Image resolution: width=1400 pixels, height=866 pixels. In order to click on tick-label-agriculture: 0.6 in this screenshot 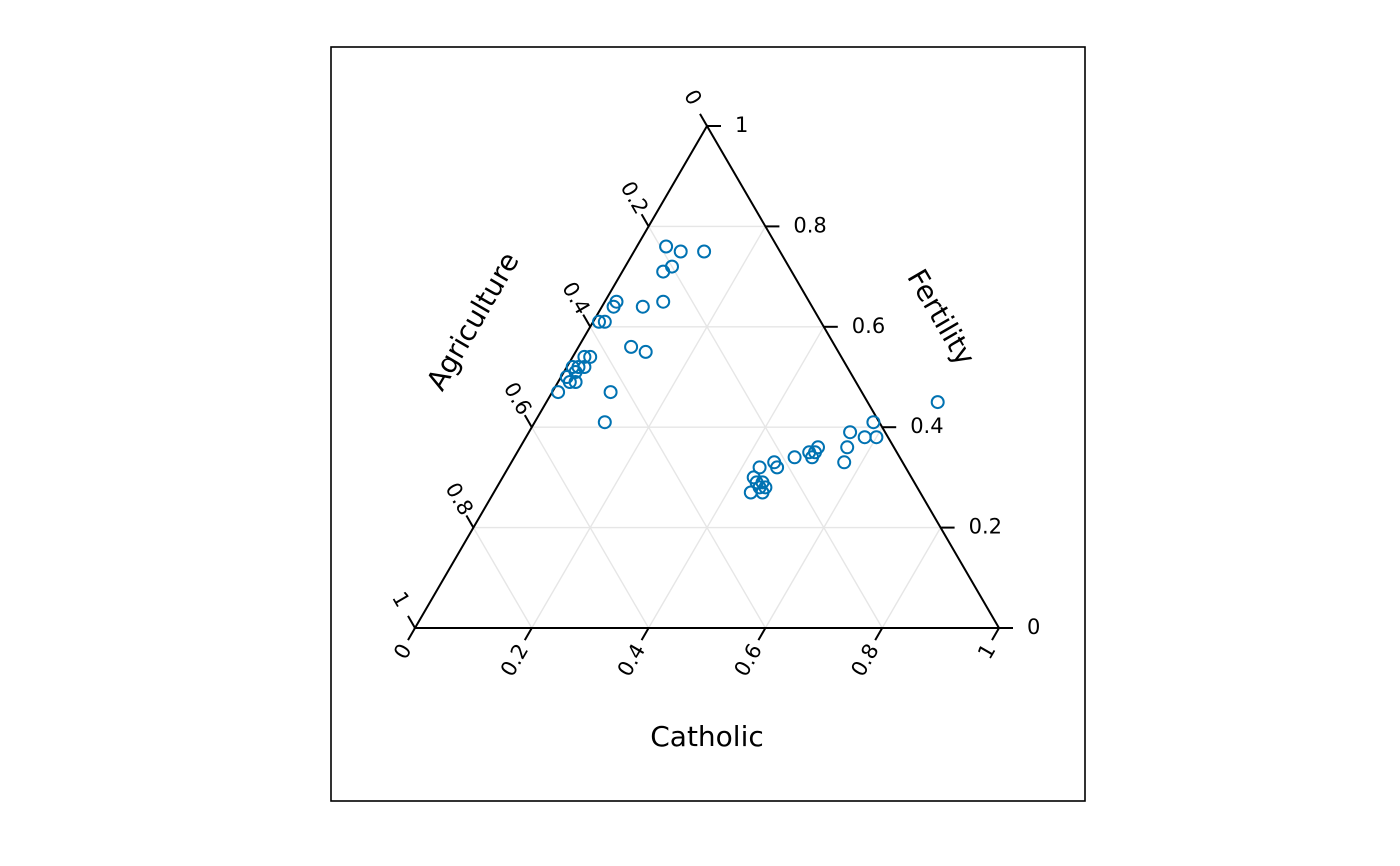, I will do `click(517, 398)`.